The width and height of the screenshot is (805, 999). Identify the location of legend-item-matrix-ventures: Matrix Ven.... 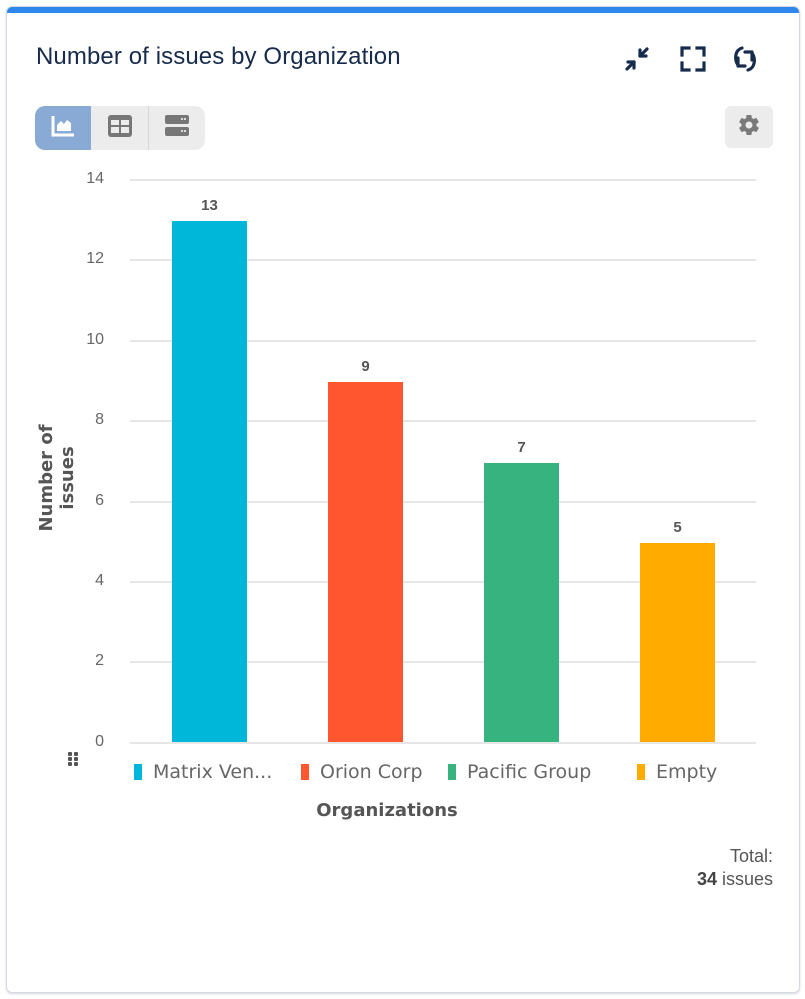
(203, 772).